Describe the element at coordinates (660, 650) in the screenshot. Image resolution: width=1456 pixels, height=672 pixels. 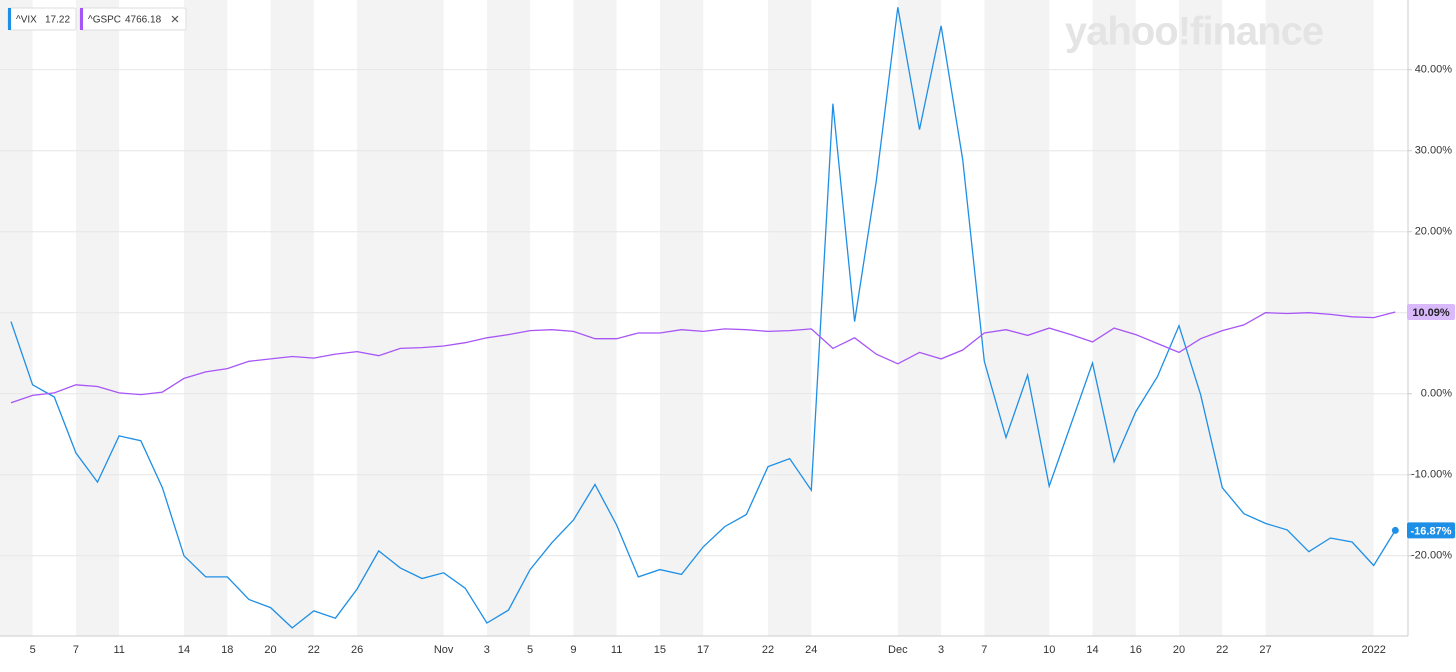
I see `x-tick-label: 15` at that location.